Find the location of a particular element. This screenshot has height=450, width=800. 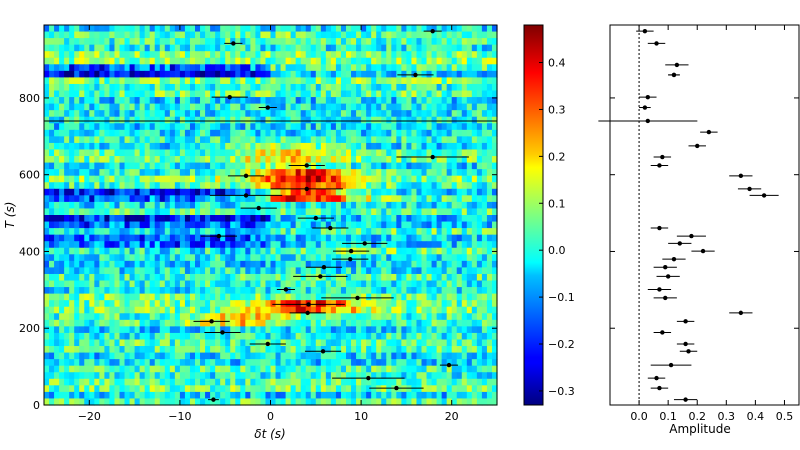

heatmap-y-tick-label: 600 is located at coordinates (29, 175).